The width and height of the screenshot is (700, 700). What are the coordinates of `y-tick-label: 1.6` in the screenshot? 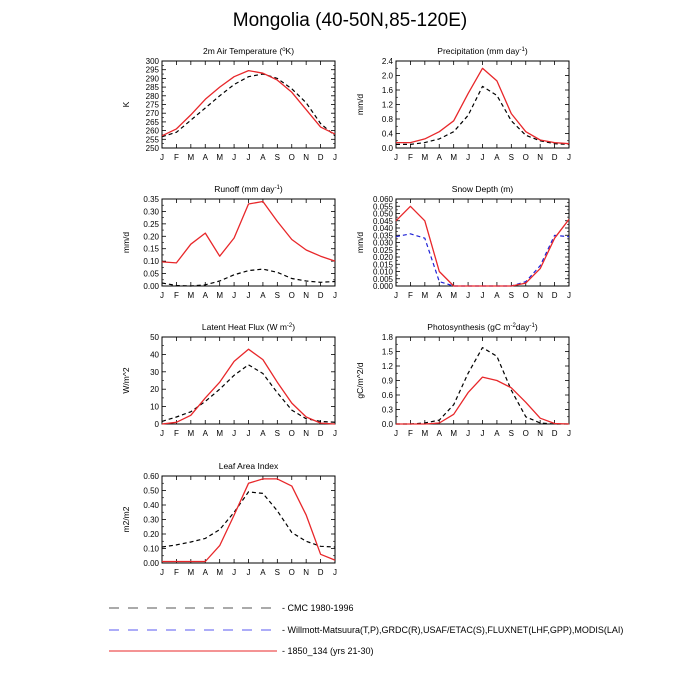 It's located at (388, 90).